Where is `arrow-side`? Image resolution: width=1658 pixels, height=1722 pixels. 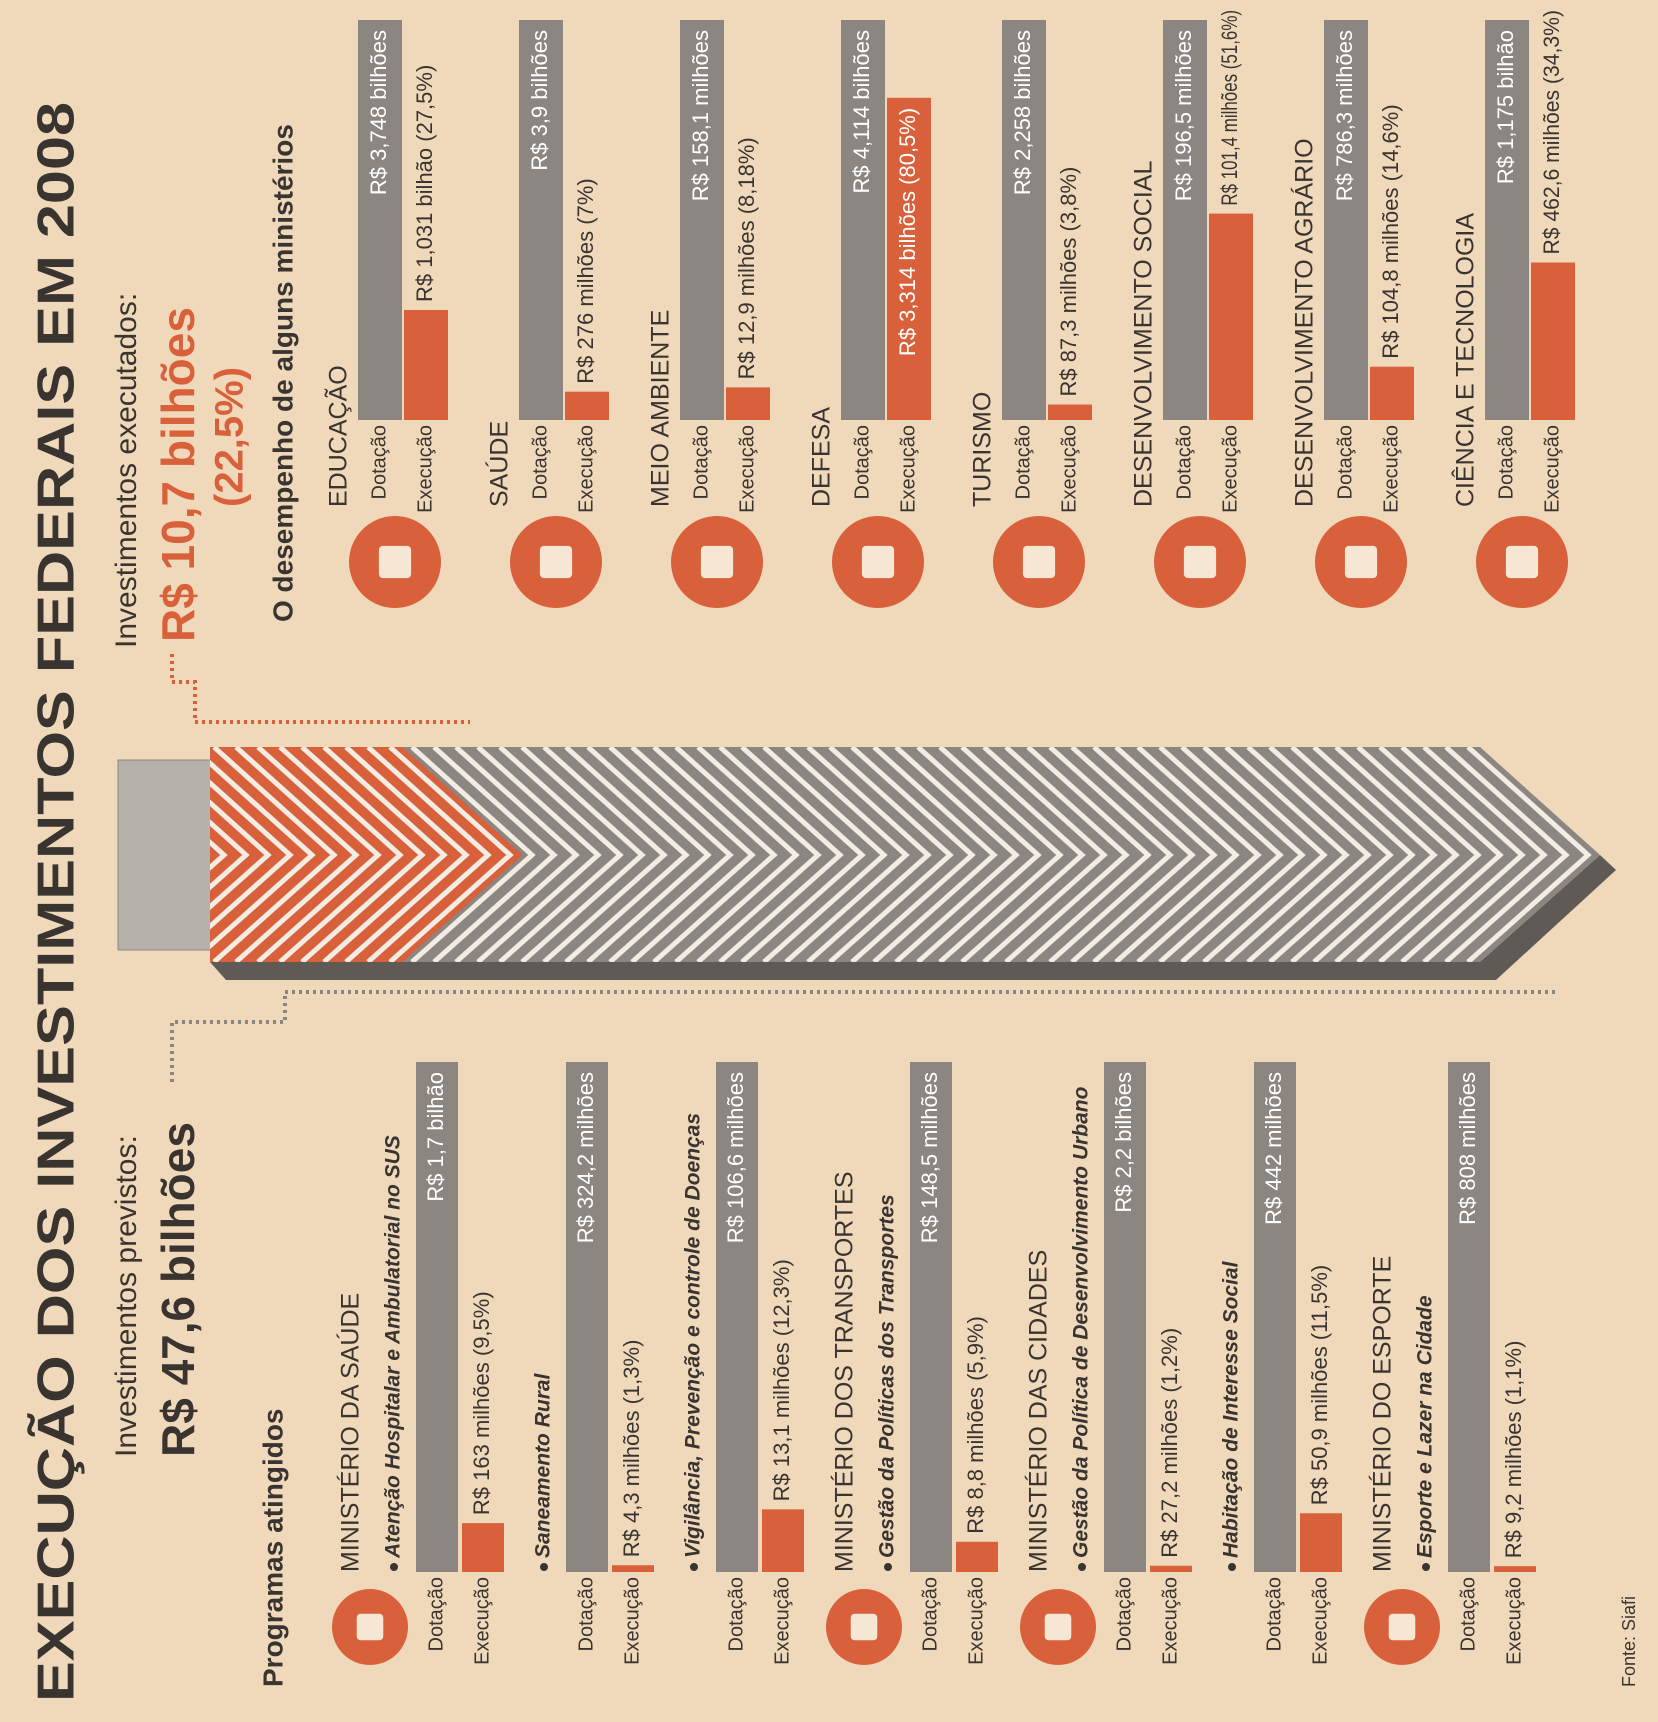
arrow-side is located at coordinates (913, 917).